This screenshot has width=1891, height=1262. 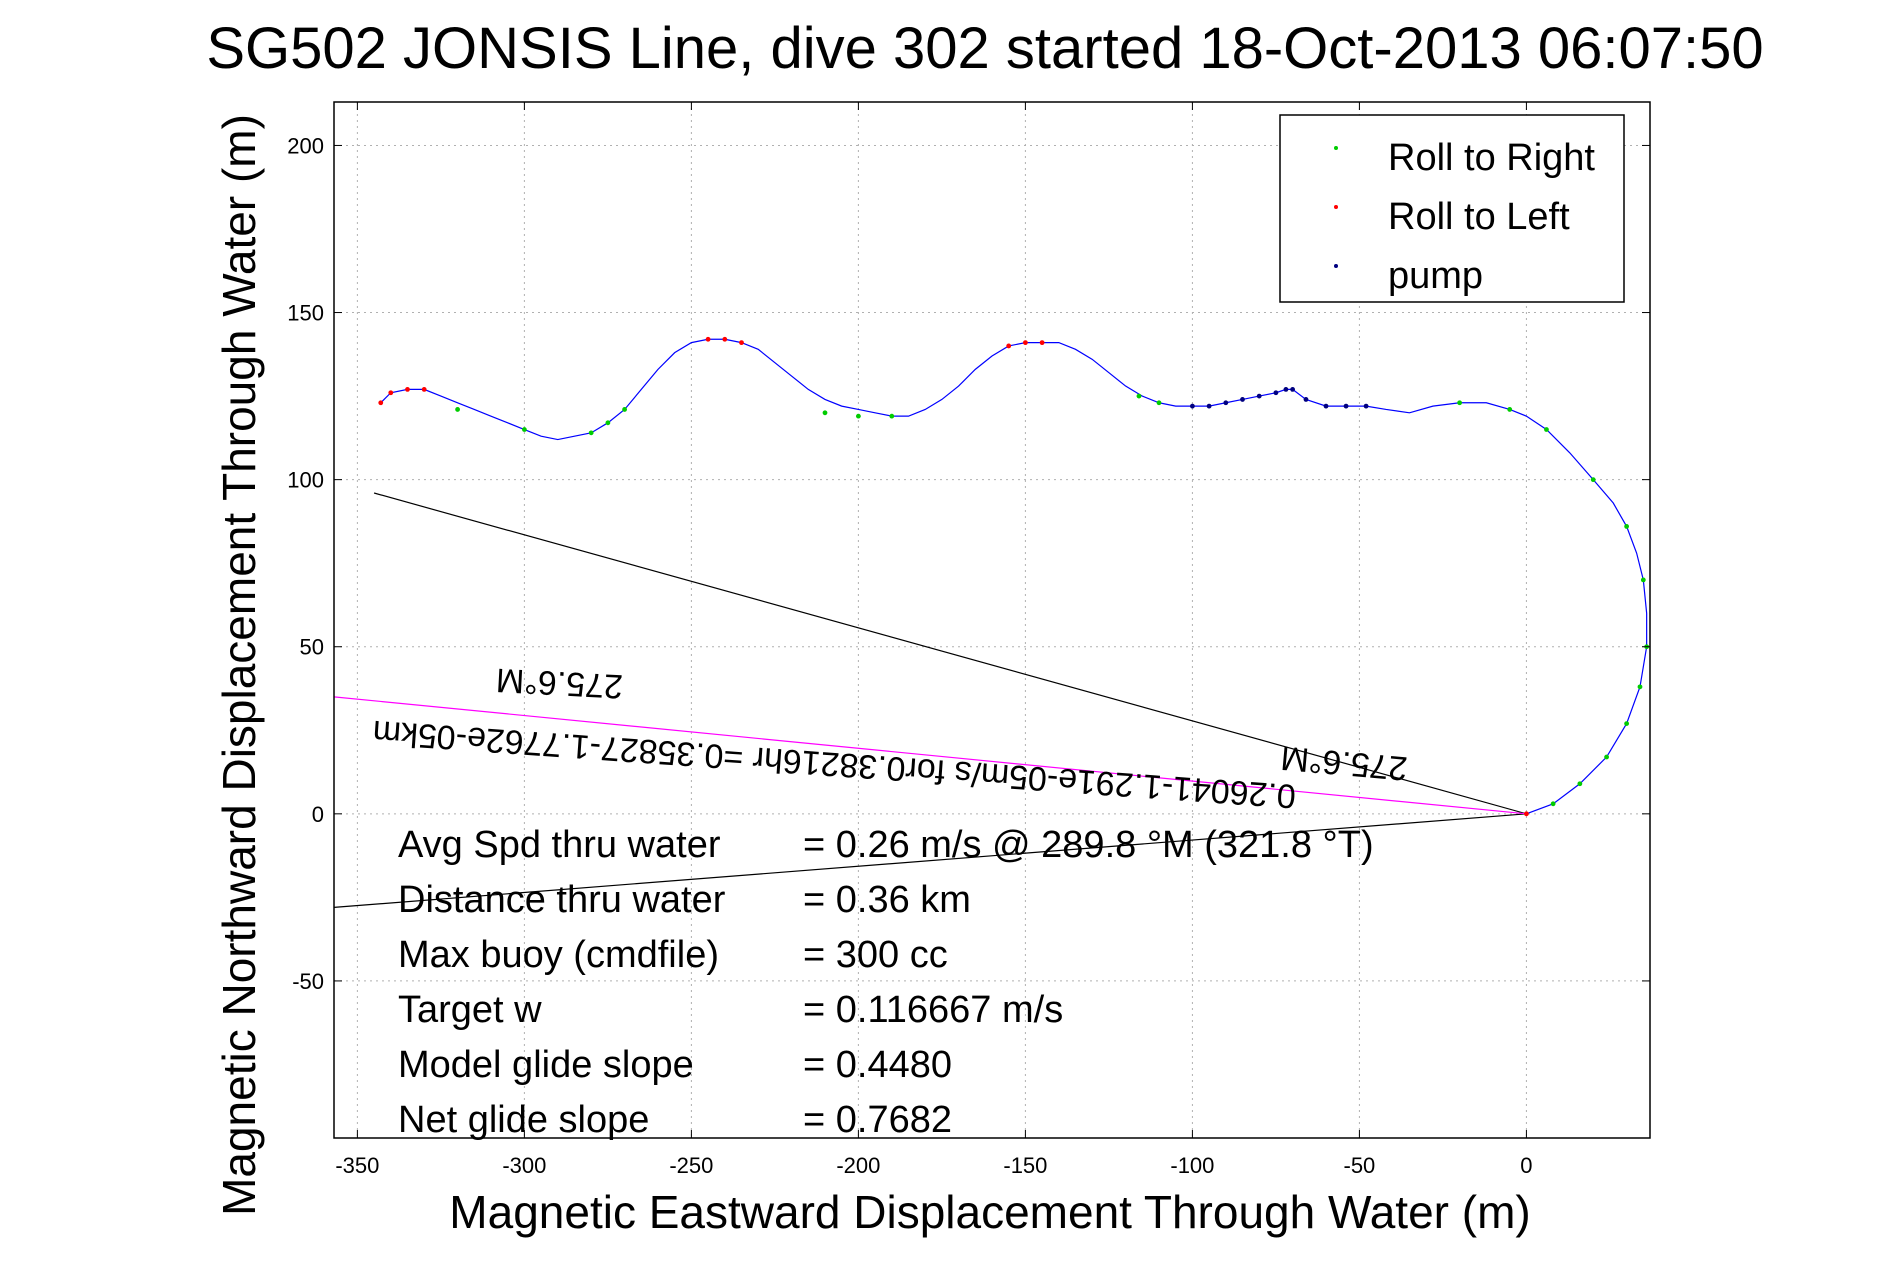 What do you see at coordinates (559, 683) in the screenshot?
I see `heading-annotation-far: 275.6°M` at bounding box center [559, 683].